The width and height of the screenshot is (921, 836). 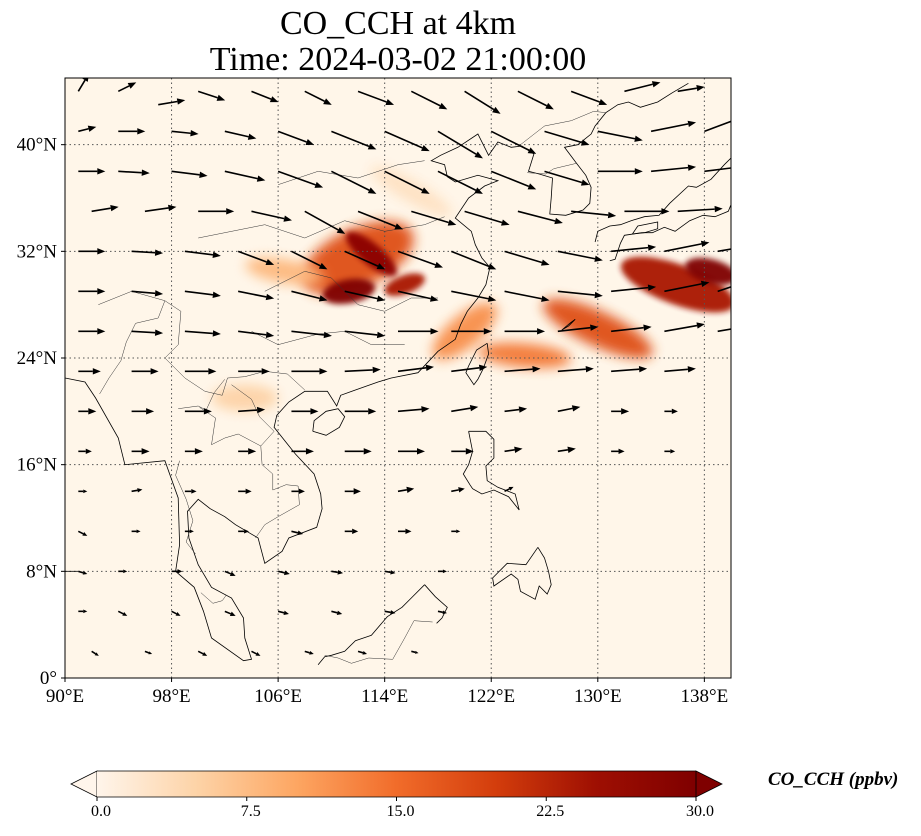 What do you see at coordinates (37, 145) in the screenshot?
I see `lat-tick-label: 40°N` at bounding box center [37, 145].